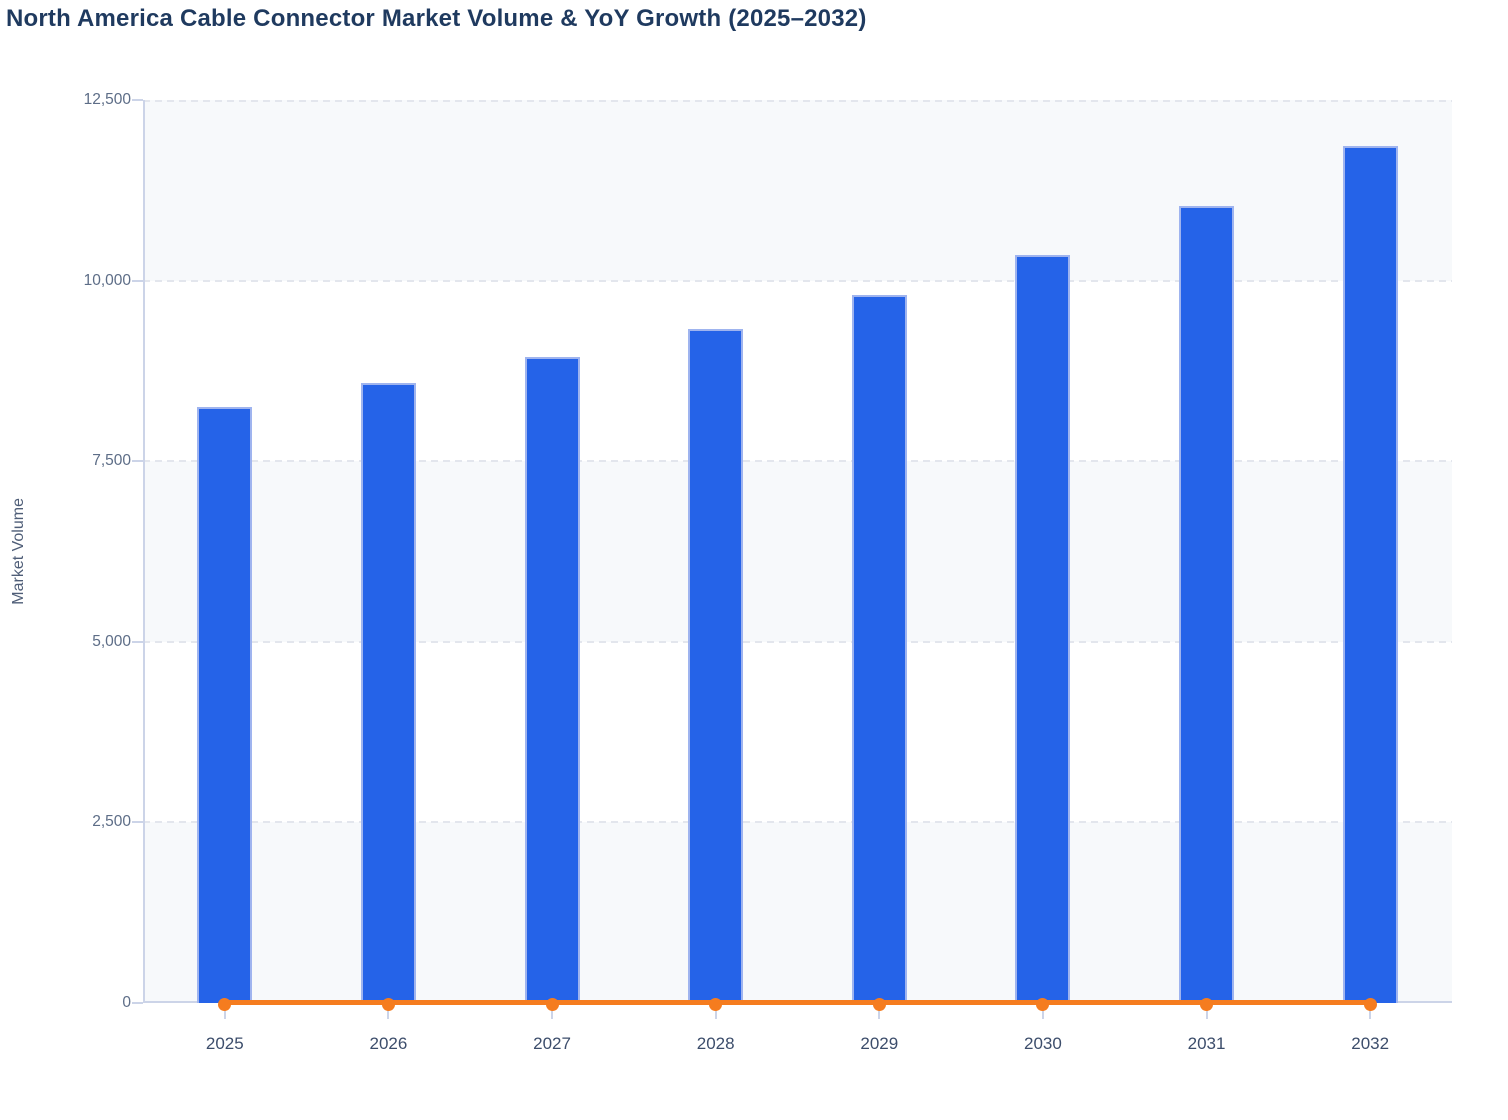  What do you see at coordinates (144, 551) in the screenshot?
I see `y-axis-line` at bounding box center [144, 551].